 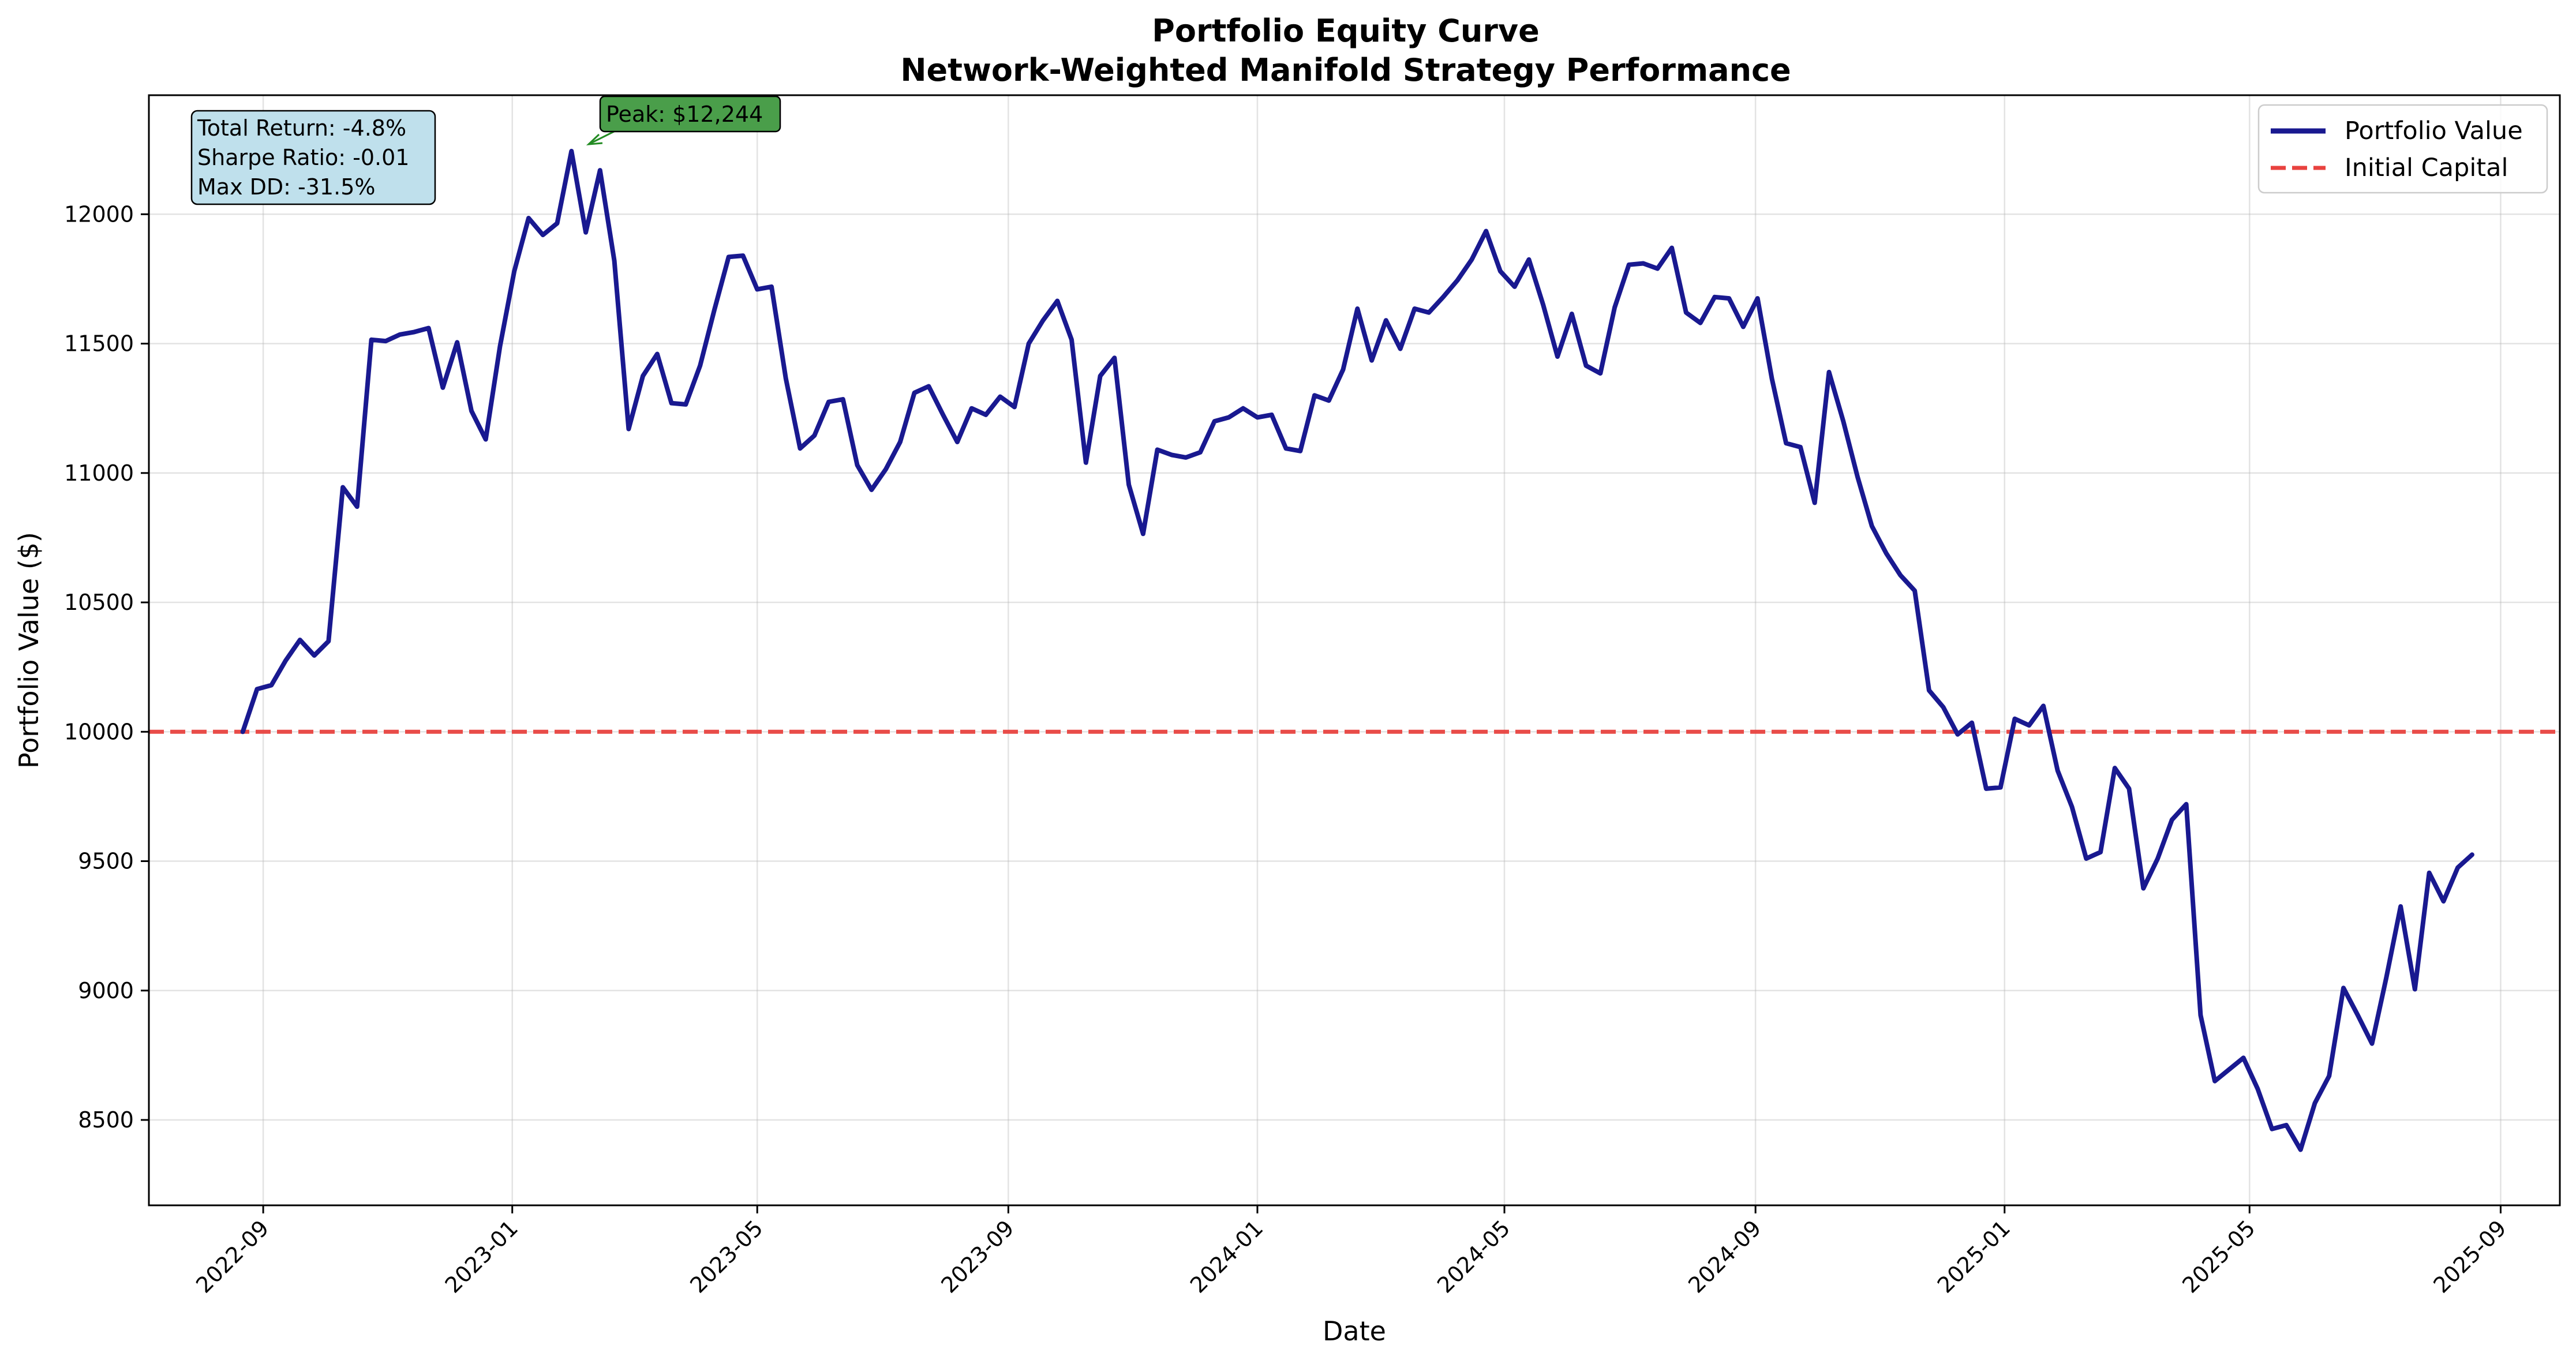 I want to click on y-tick-label: 8500, so click(x=106, y=1120).